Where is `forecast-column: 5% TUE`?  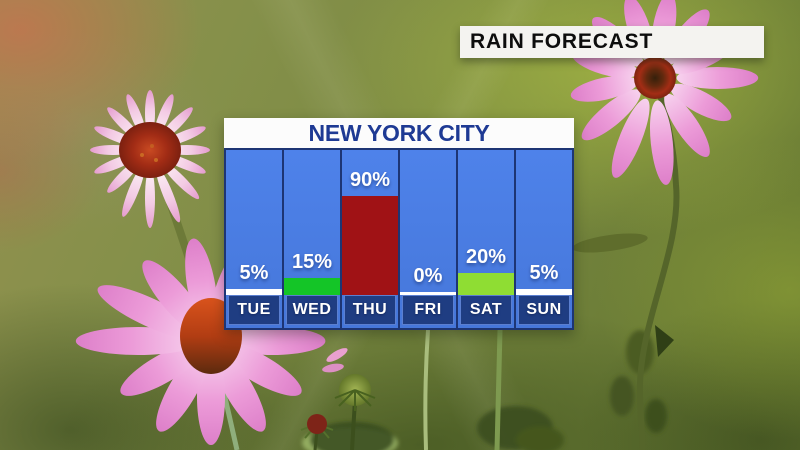
forecast-column: 5% TUE is located at coordinates (254, 239).